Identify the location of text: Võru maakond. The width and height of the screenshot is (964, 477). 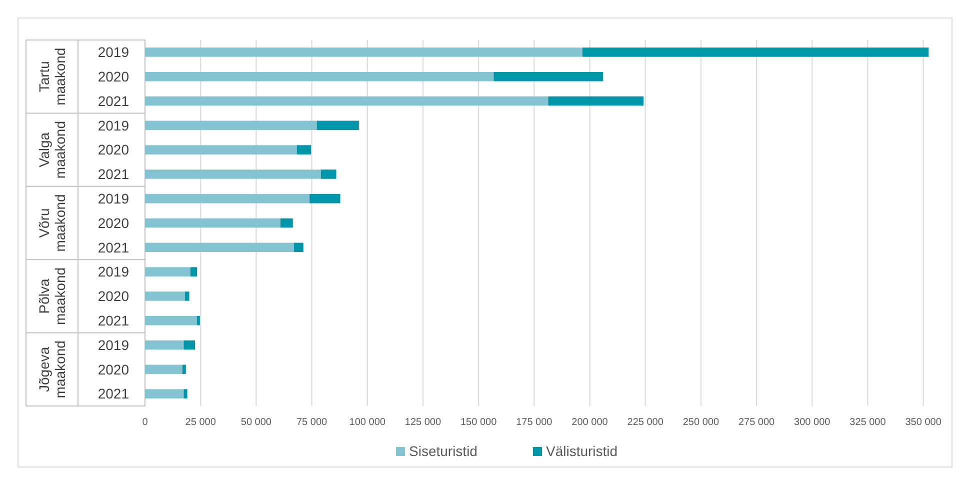
(52, 223).